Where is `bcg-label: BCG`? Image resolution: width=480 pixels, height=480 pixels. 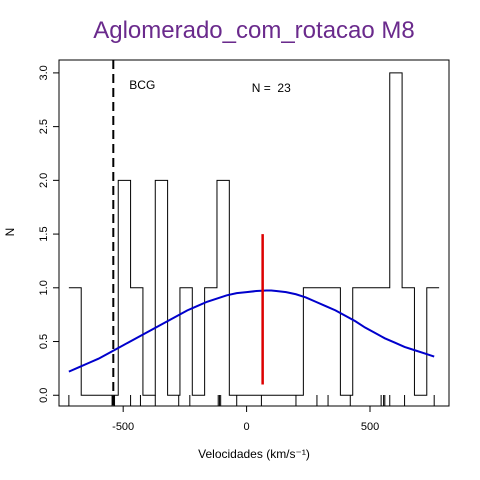
bcg-label: BCG is located at coordinates (142, 85).